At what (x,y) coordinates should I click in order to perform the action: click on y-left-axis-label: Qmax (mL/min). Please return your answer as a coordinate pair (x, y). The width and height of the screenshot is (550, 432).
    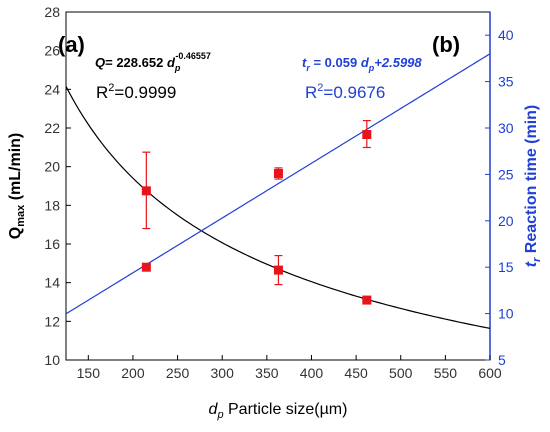
    Looking at the image, I should click on (17, 186).